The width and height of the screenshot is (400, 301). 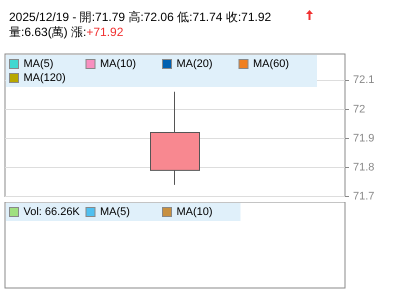 What do you see at coordinates (52, 212) in the screenshot?
I see `legend-label: Vol: 66.26K` at bounding box center [52, 212].